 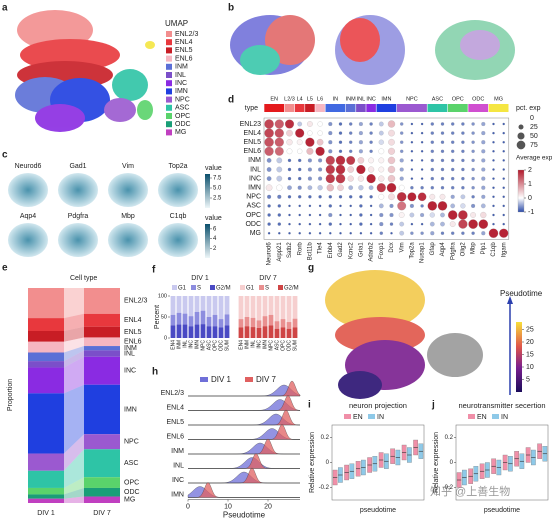 What do you see at coordinates (241, 345) in the screenshot?
I see `x-tick-label: EN4` at bounding box center [241, 345].